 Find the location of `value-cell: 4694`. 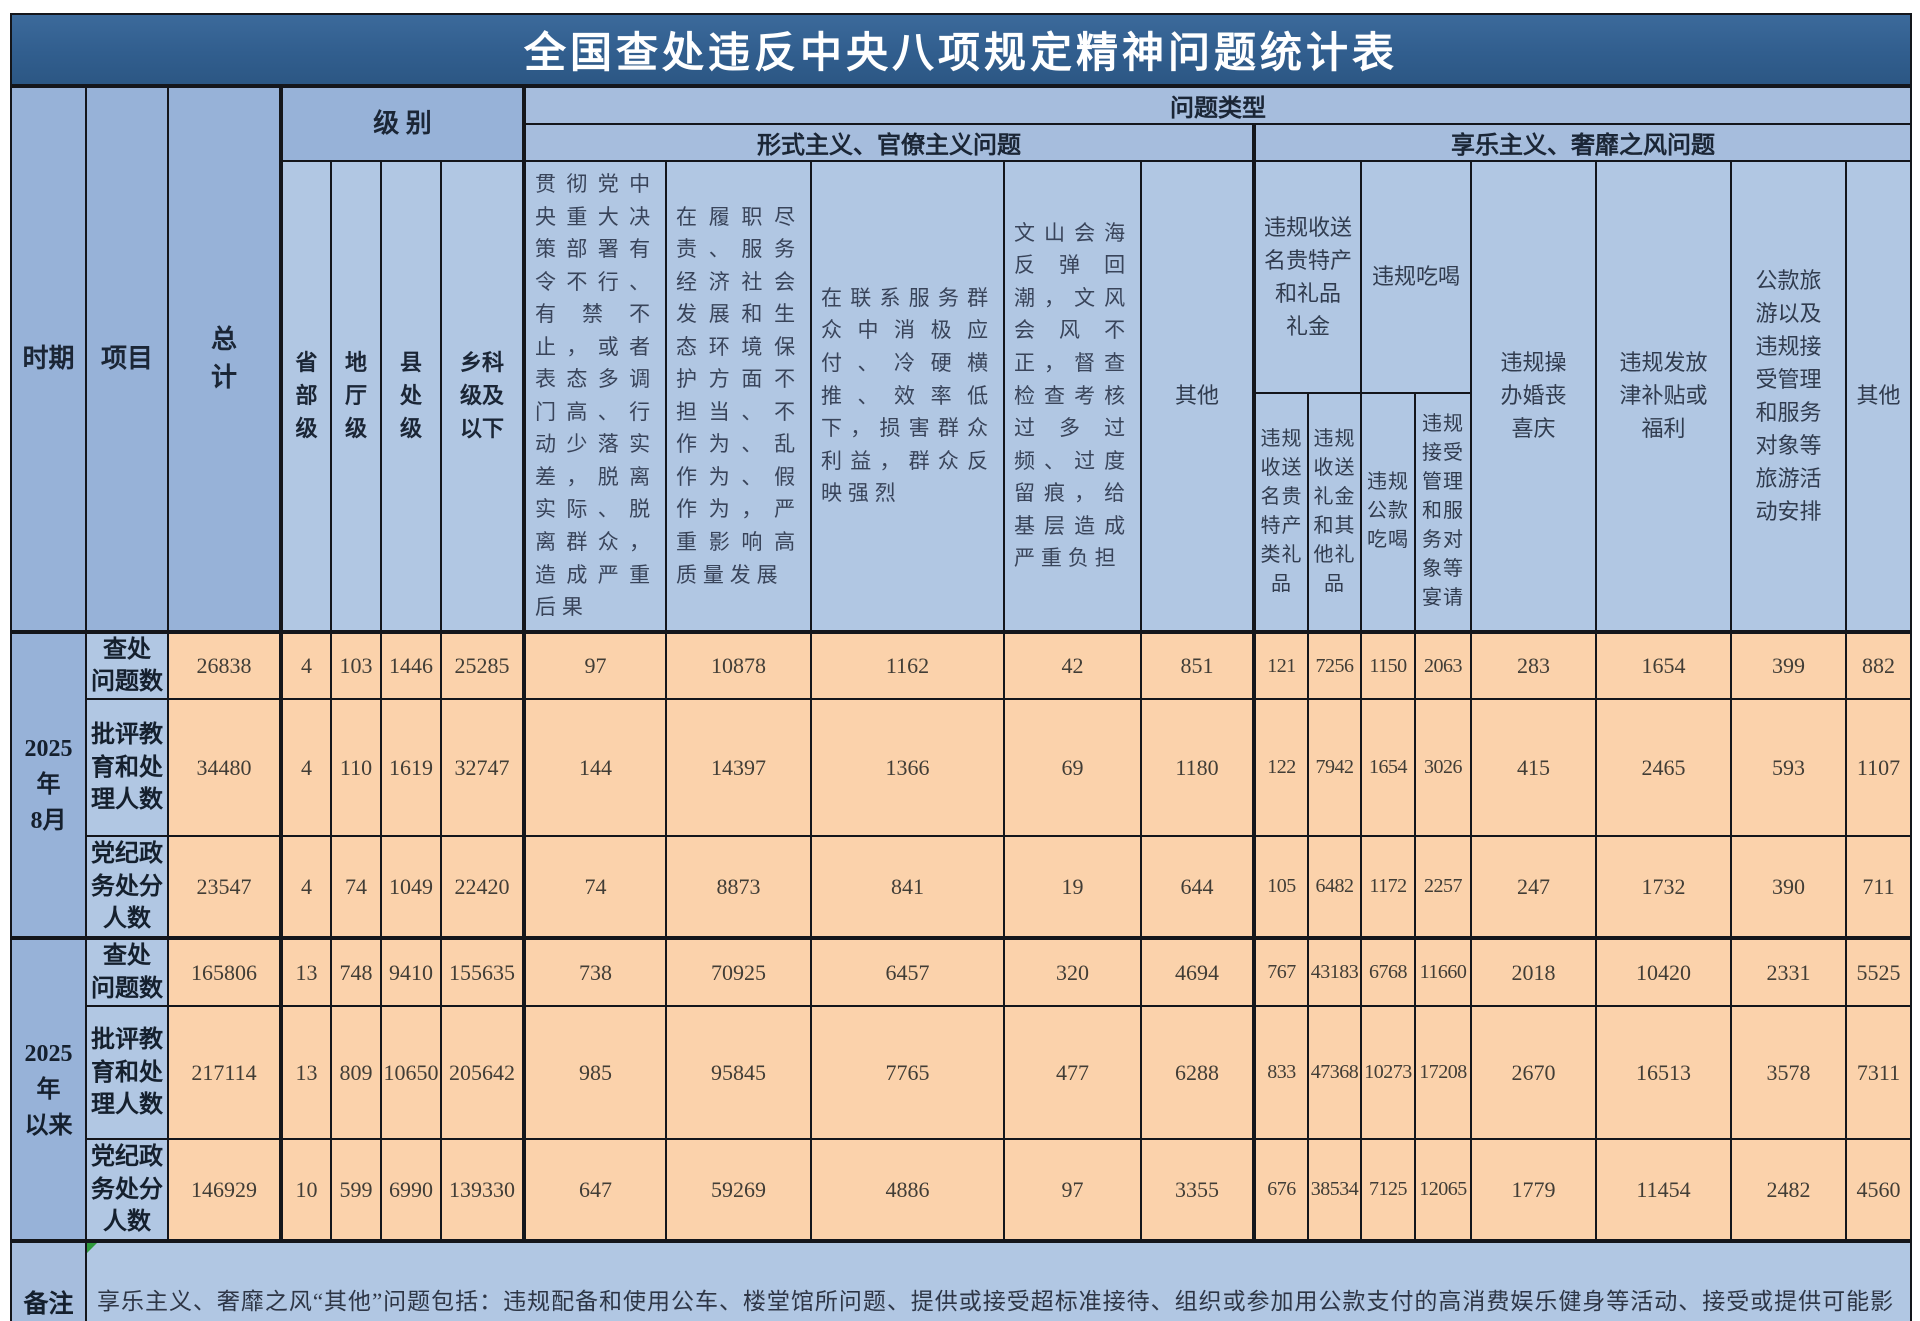

value-cell: 4694 is located at coordinates (1197, 972).